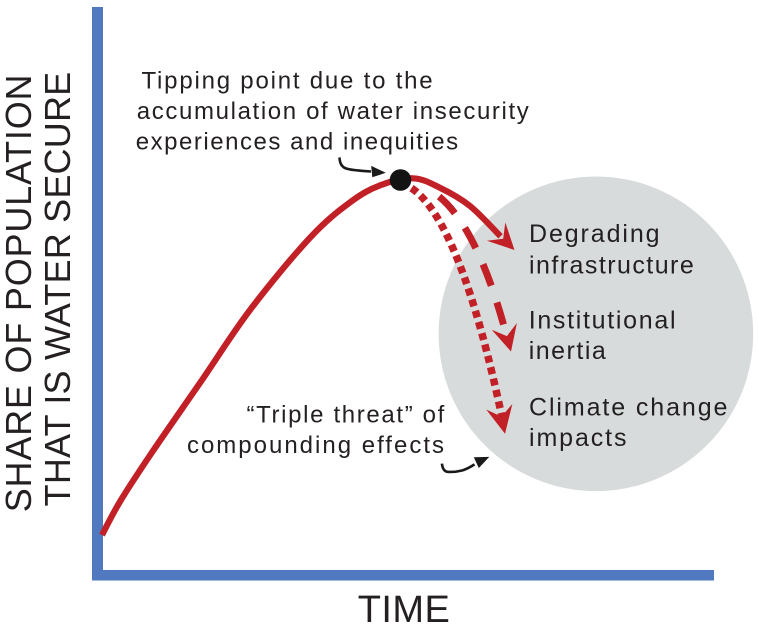 Image resolution: width=758 pixels, height=627 pixels. I want to click on svg-text: compounding effects, so click(316, 445).